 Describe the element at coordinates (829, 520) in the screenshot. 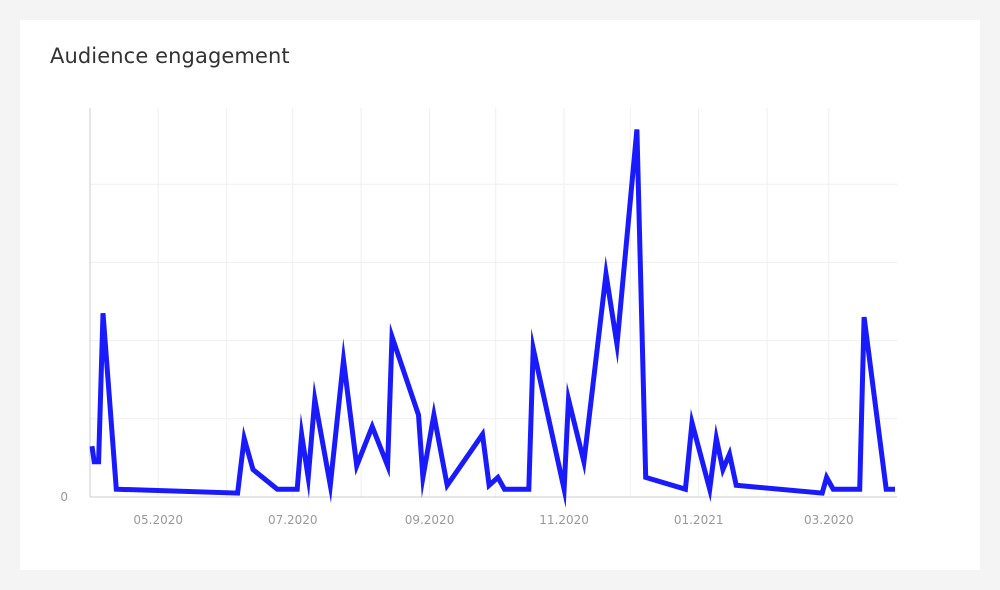

I see `x-tick-label: 03.2020` at that location.